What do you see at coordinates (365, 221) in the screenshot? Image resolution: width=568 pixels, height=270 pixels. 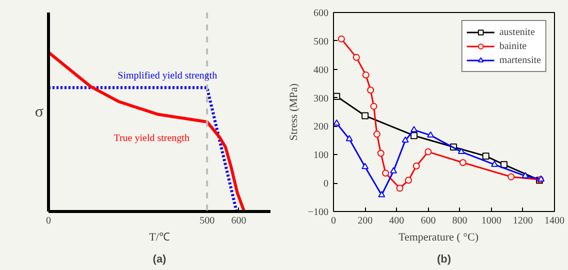 I see `x-tick-label: 200` at bounding box center [365, 221].